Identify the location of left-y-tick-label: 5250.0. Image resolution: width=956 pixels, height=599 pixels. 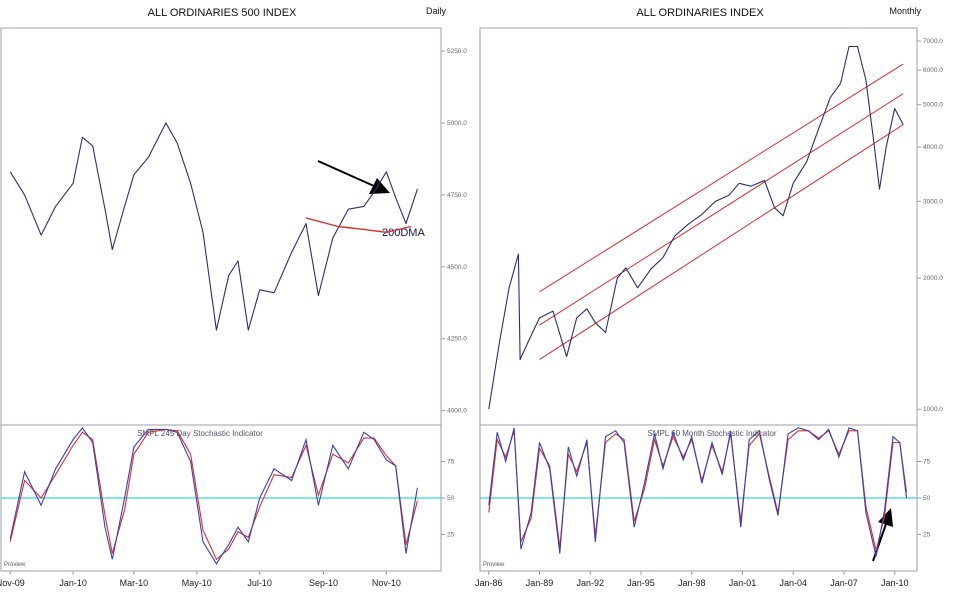
(457, 51).